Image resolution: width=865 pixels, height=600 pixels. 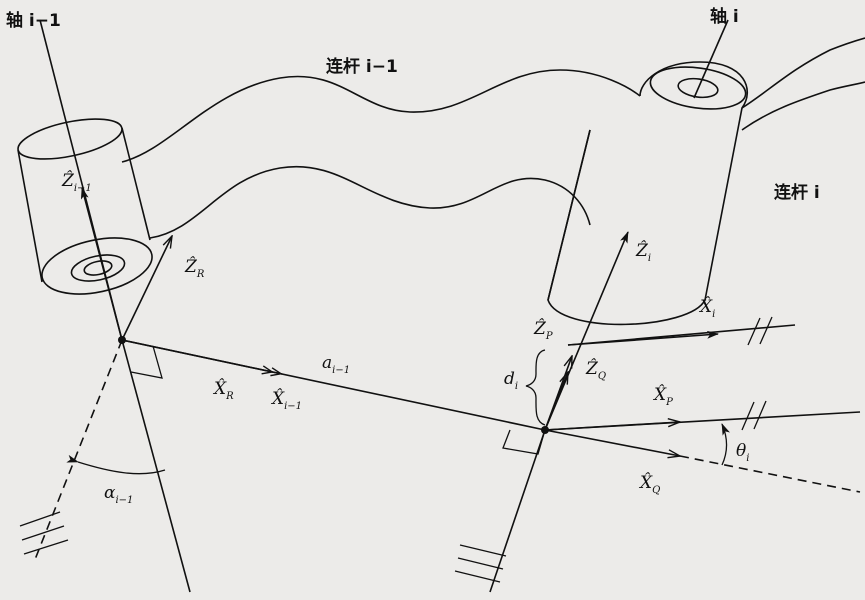 I want to click on label-x-cur: X̂i, so click(x=706, y=308).